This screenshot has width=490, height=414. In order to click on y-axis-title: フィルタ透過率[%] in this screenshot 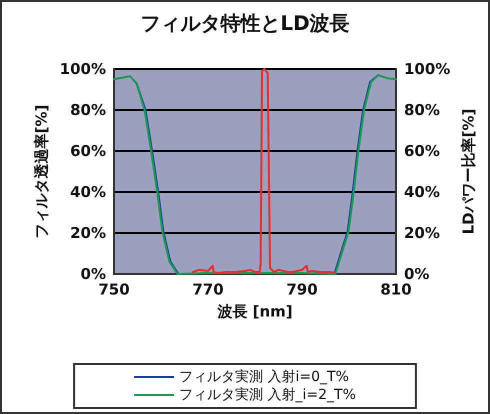, I will do `click(41, 171)`.